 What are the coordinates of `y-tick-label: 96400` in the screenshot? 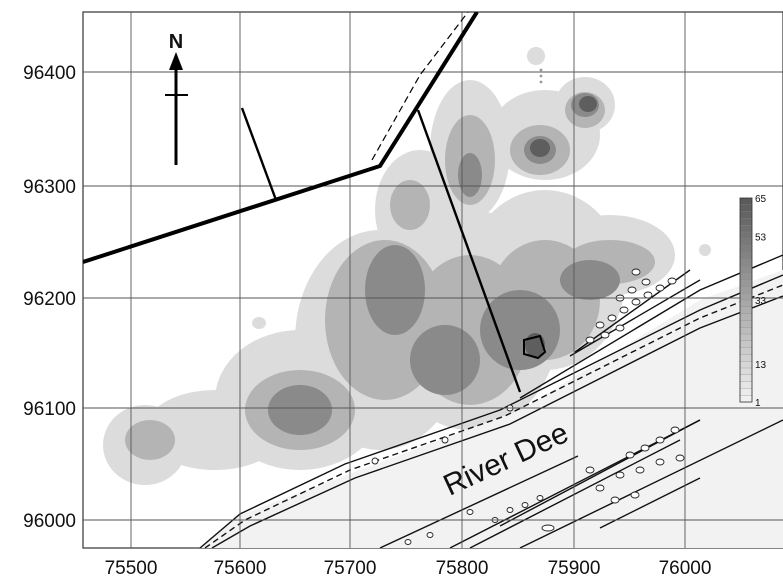 It's located at (49, 73).